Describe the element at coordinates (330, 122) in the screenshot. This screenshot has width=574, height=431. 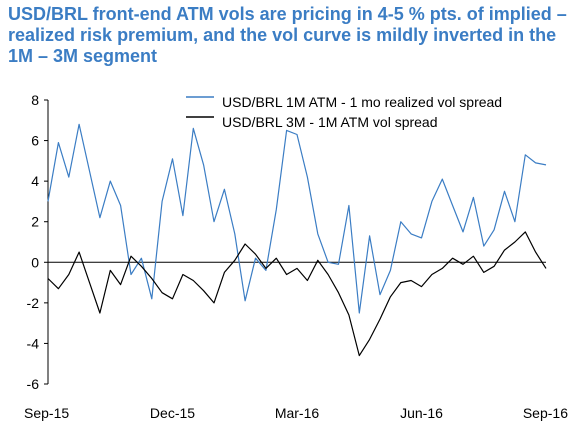
I see `legend-label: USD/BRL 3M - 1M ATM vol spread` at that location.